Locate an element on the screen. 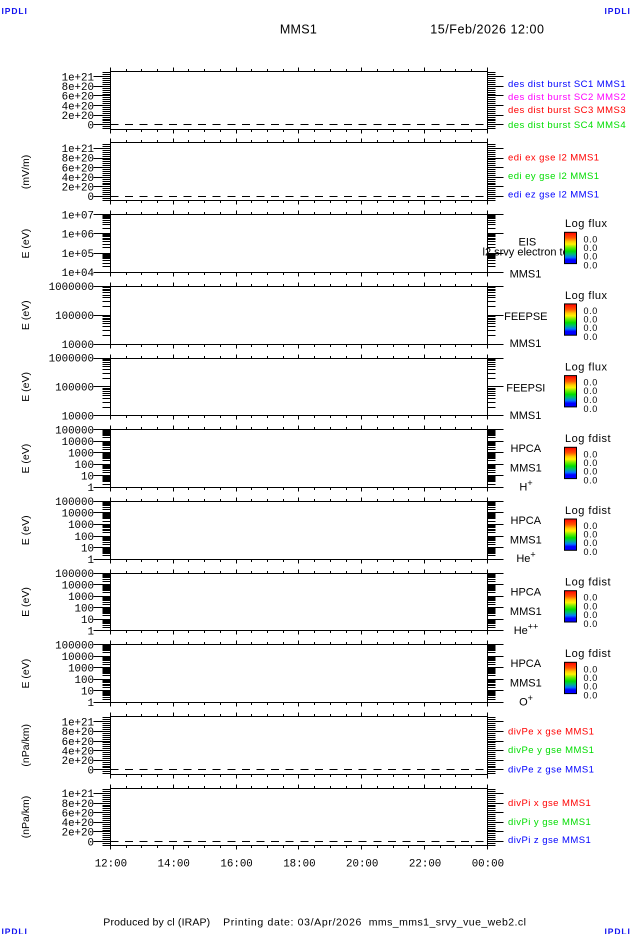  svg-text: (mV/m) is located at coordinates (26, 172).